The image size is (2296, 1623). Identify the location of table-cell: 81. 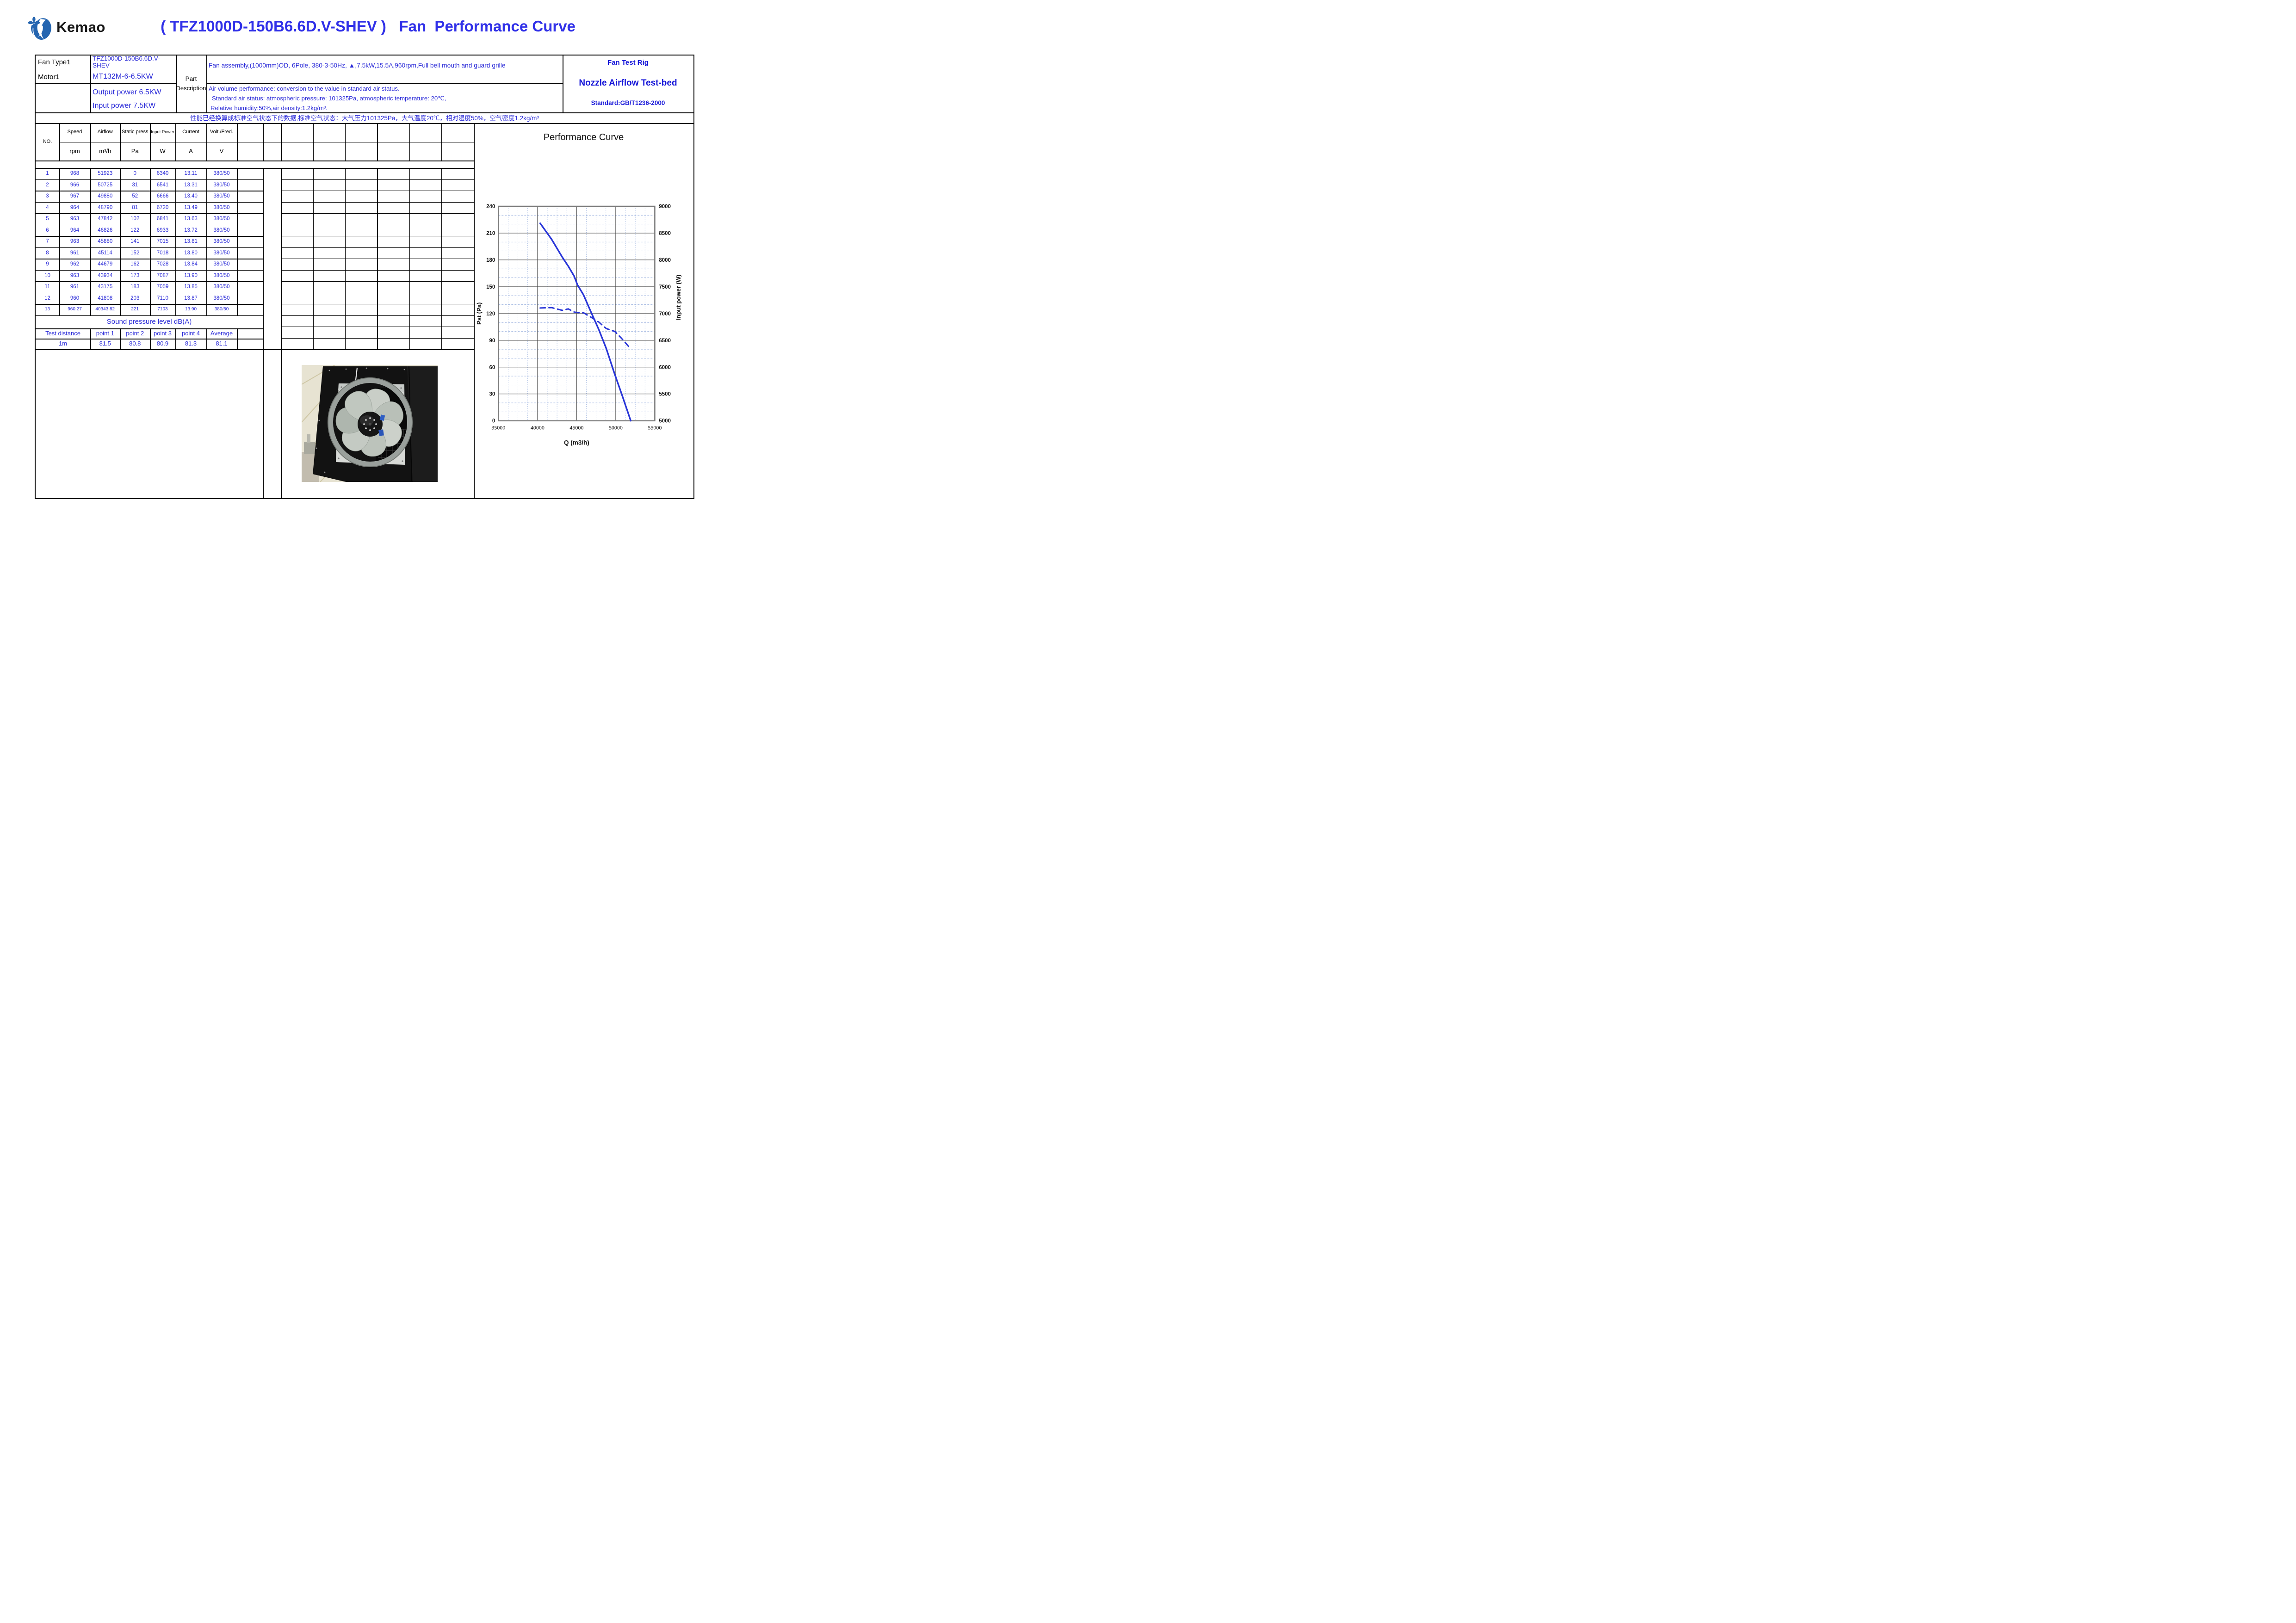
(135, 207).